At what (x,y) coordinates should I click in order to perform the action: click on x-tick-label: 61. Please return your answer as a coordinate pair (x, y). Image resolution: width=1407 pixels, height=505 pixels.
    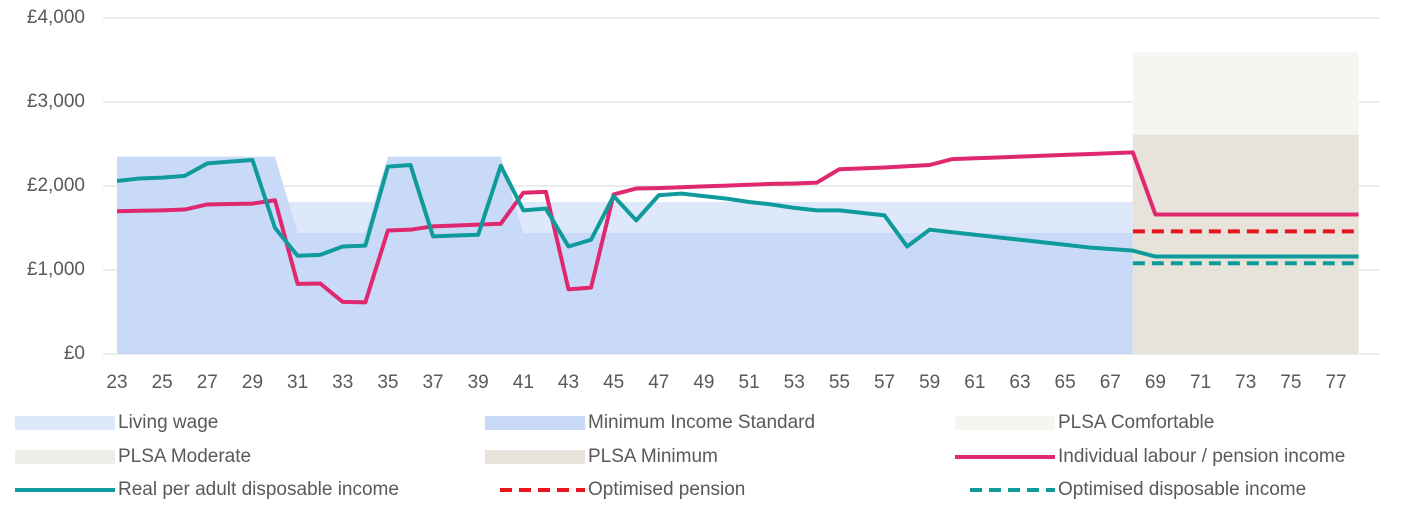
    Looking at the image, I should click on (974, 382).